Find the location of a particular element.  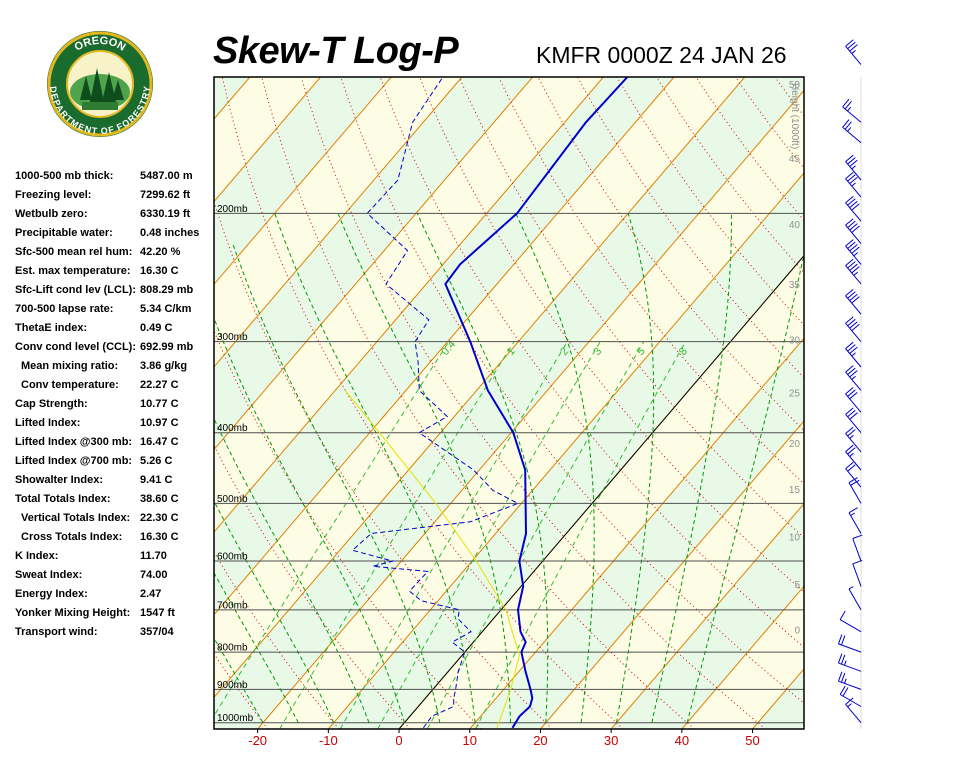

height-tick-label: 35 is located at coordinates (795, 285).